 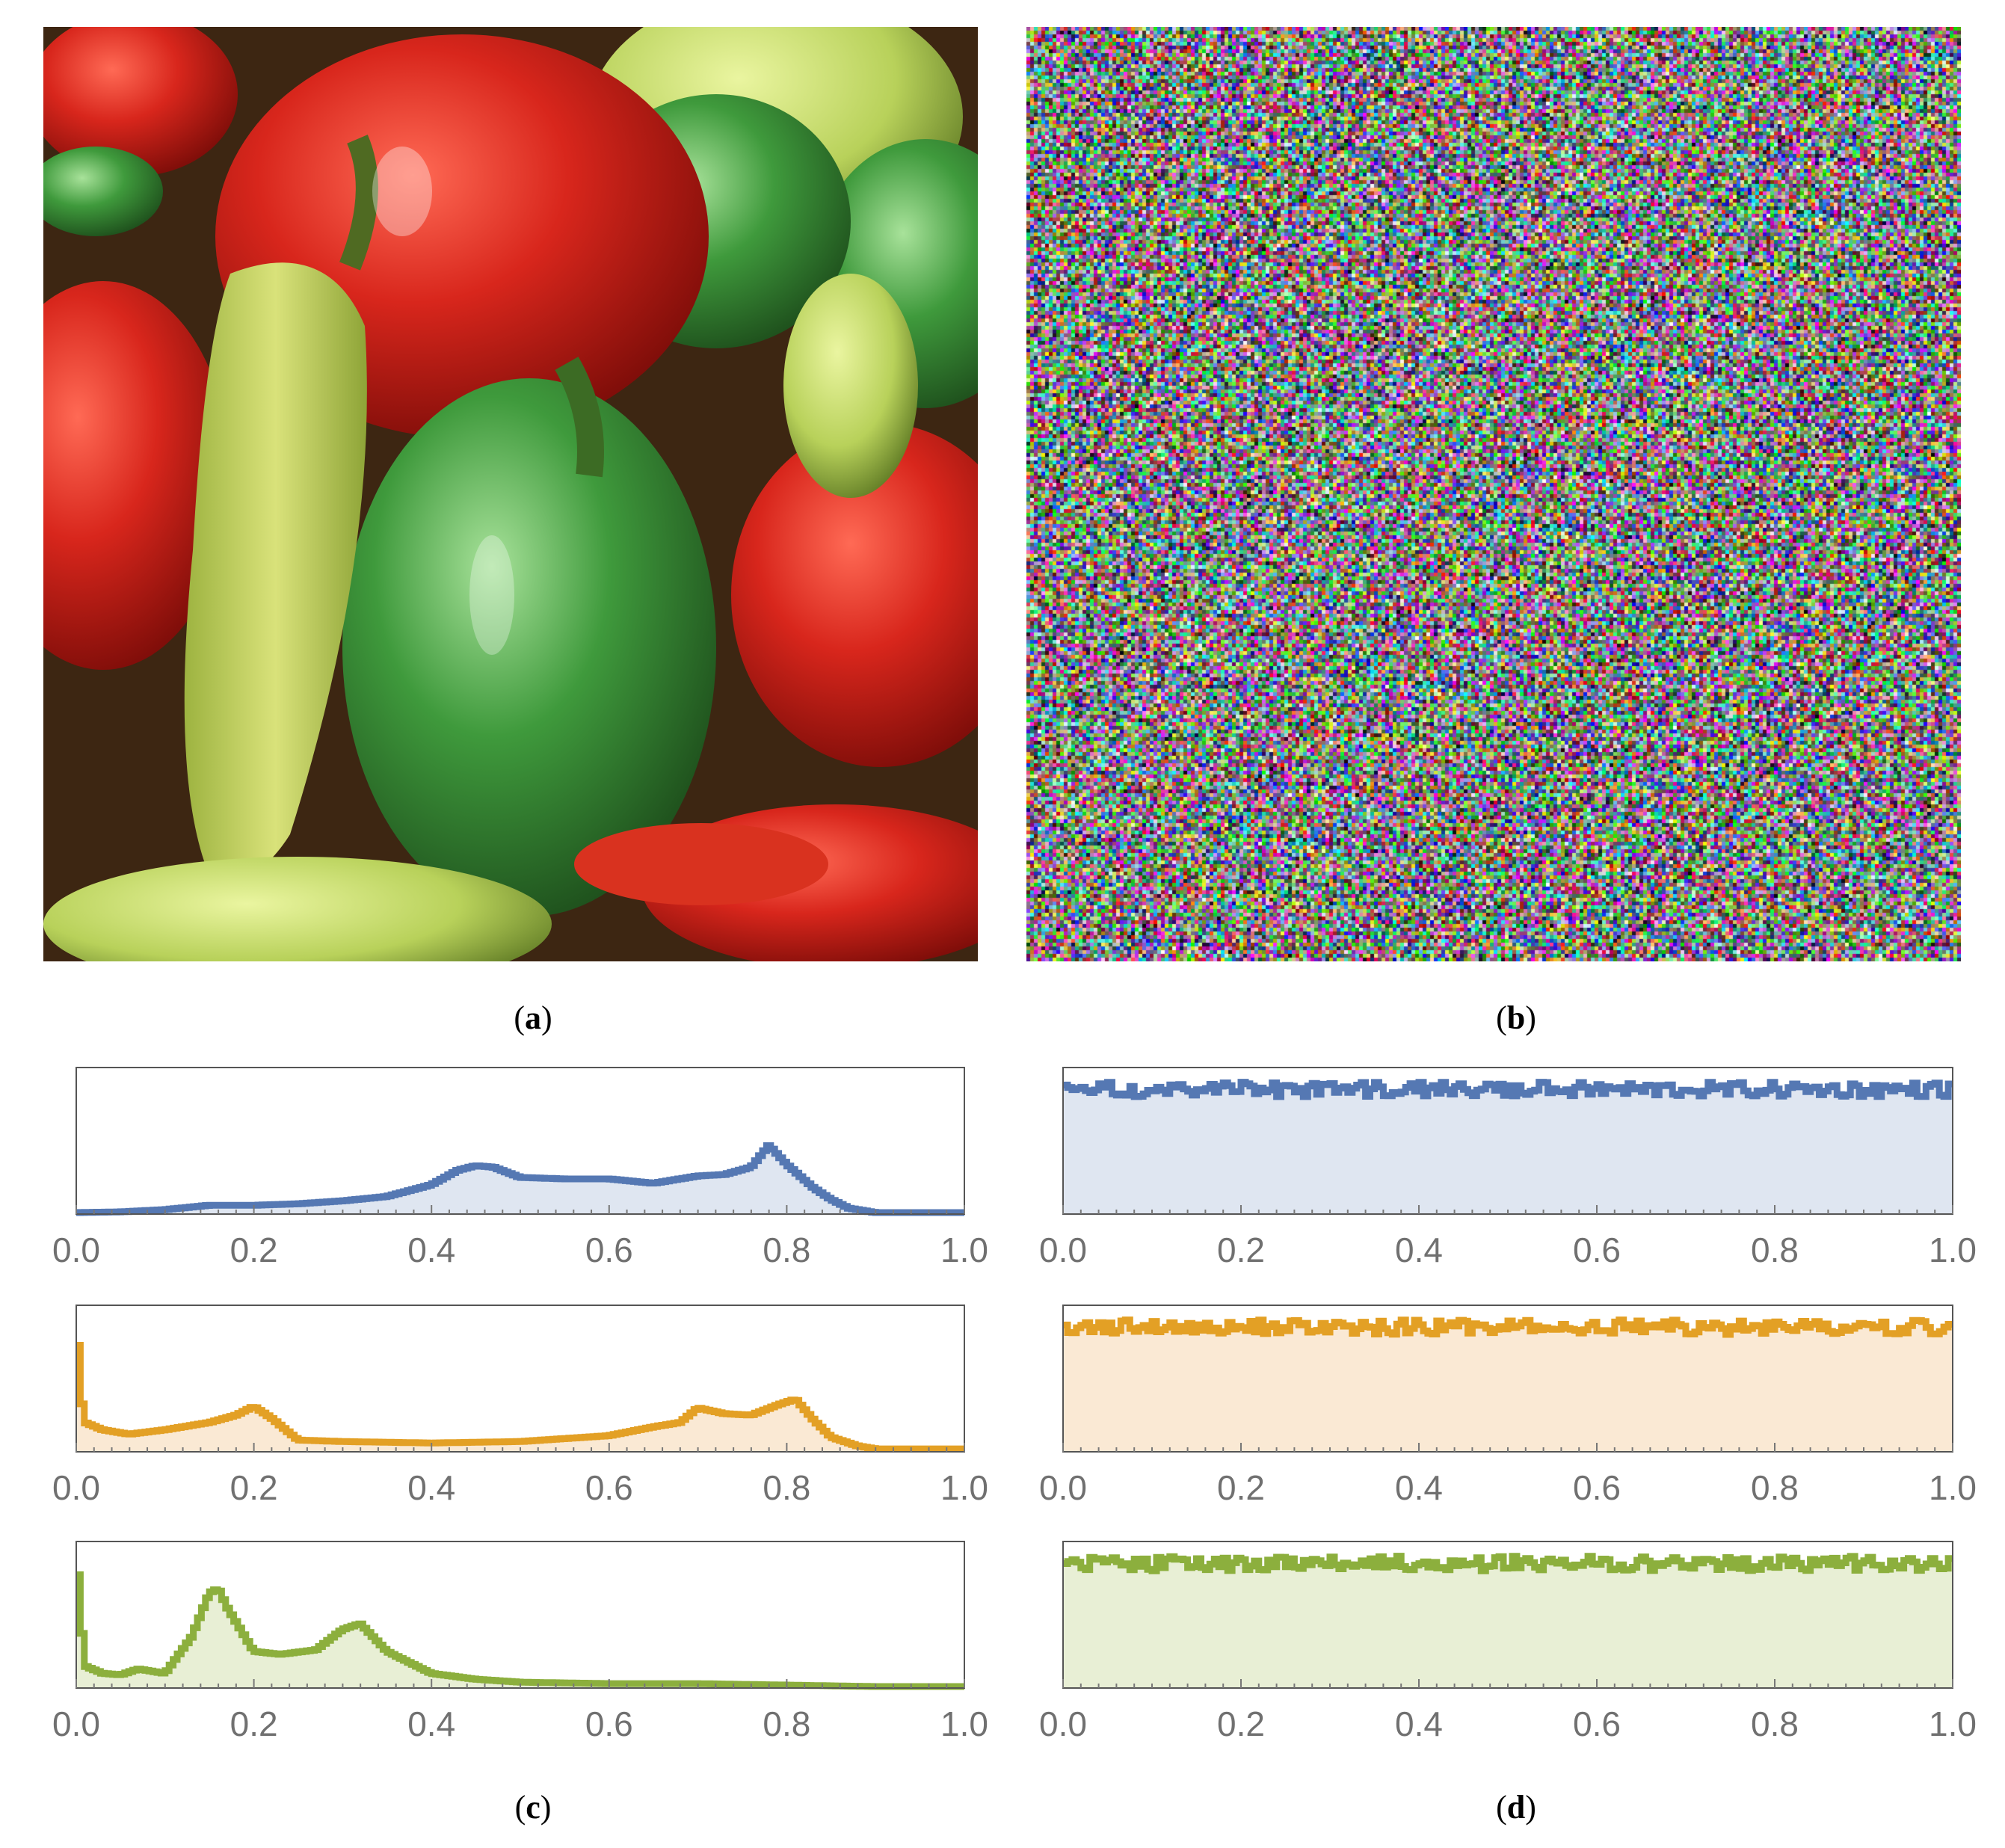 I want to click on x-tick-label-c-green: 0.6, so click(x=609, y=1723).